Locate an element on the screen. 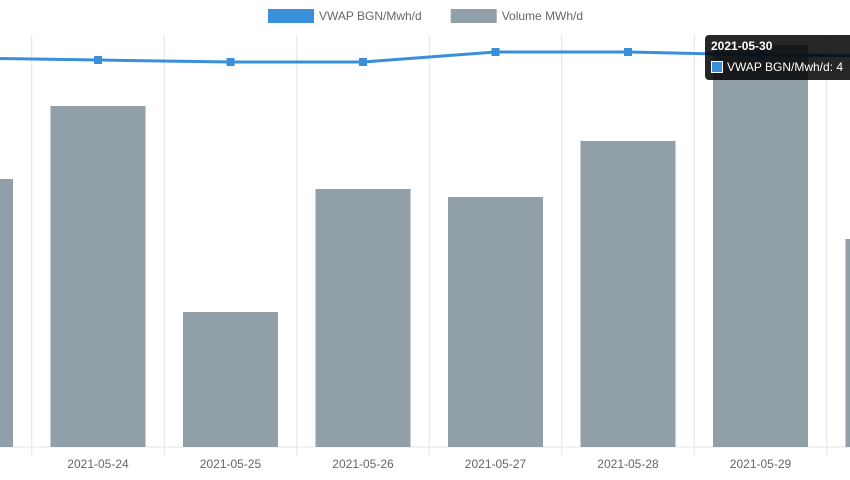  tooltip-box is located at coordinates (777, 57).